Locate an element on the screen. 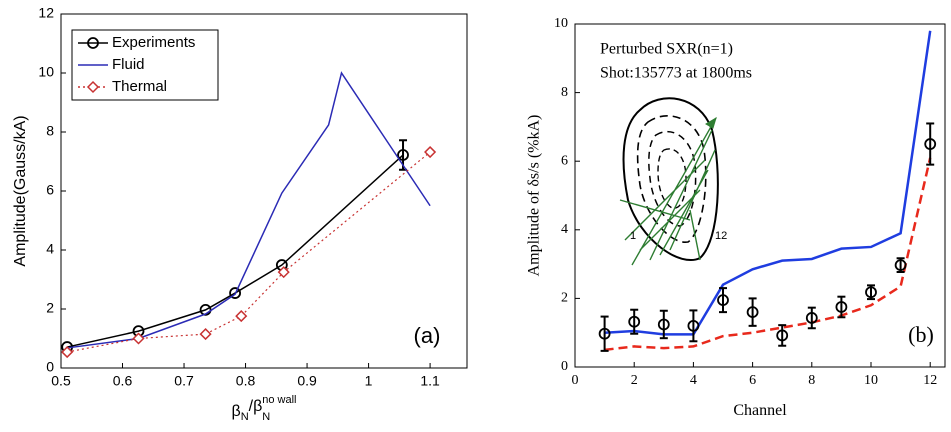 This screenshot has height=432, width=951. x-axis-label-part: no wall is located at coordinates (279, 400).